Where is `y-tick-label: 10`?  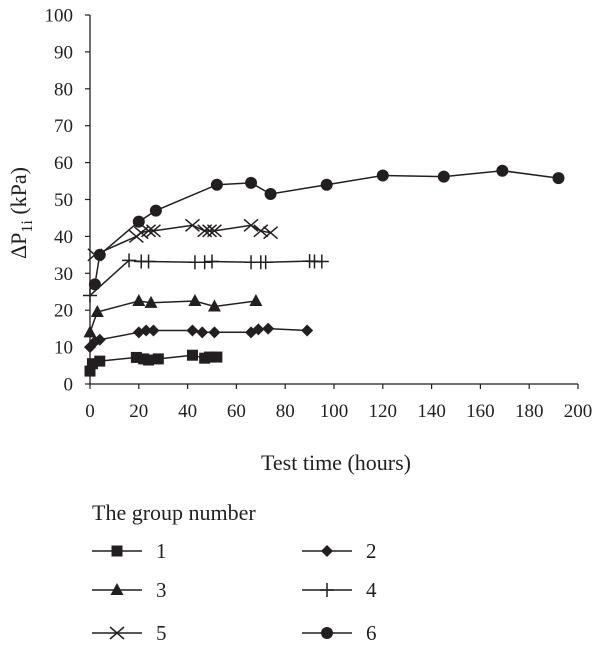
y-tick-label: 10 is located at coordinates (63, 348).